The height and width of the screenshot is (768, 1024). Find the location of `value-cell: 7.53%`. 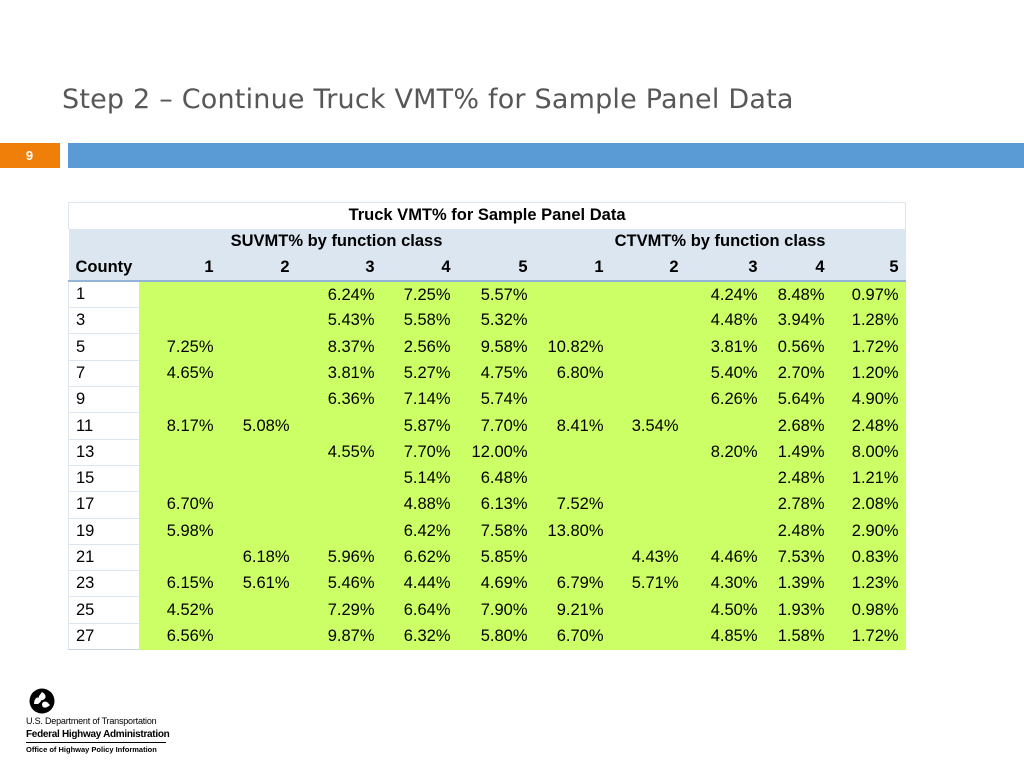

value-cell: 7.53% is located at coordinates (798, 557).